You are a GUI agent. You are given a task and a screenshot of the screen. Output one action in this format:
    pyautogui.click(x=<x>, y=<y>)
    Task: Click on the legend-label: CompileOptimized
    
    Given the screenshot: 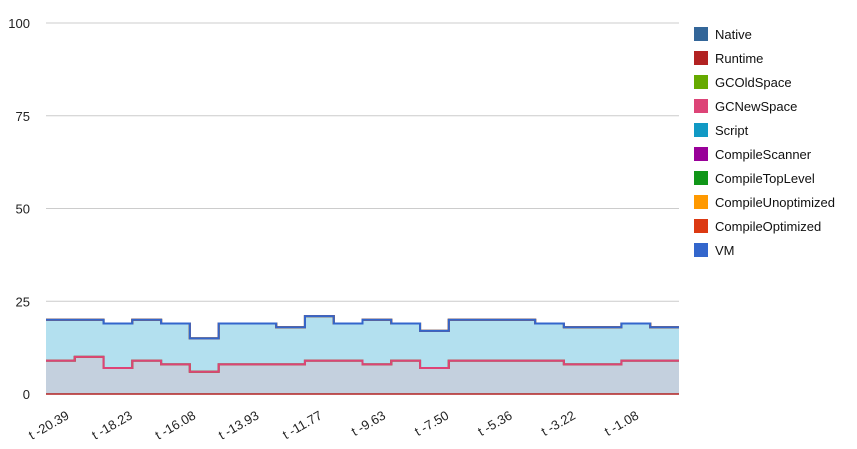 What is the action you would take?
    pyautogui.click(x=768, y=226)
    